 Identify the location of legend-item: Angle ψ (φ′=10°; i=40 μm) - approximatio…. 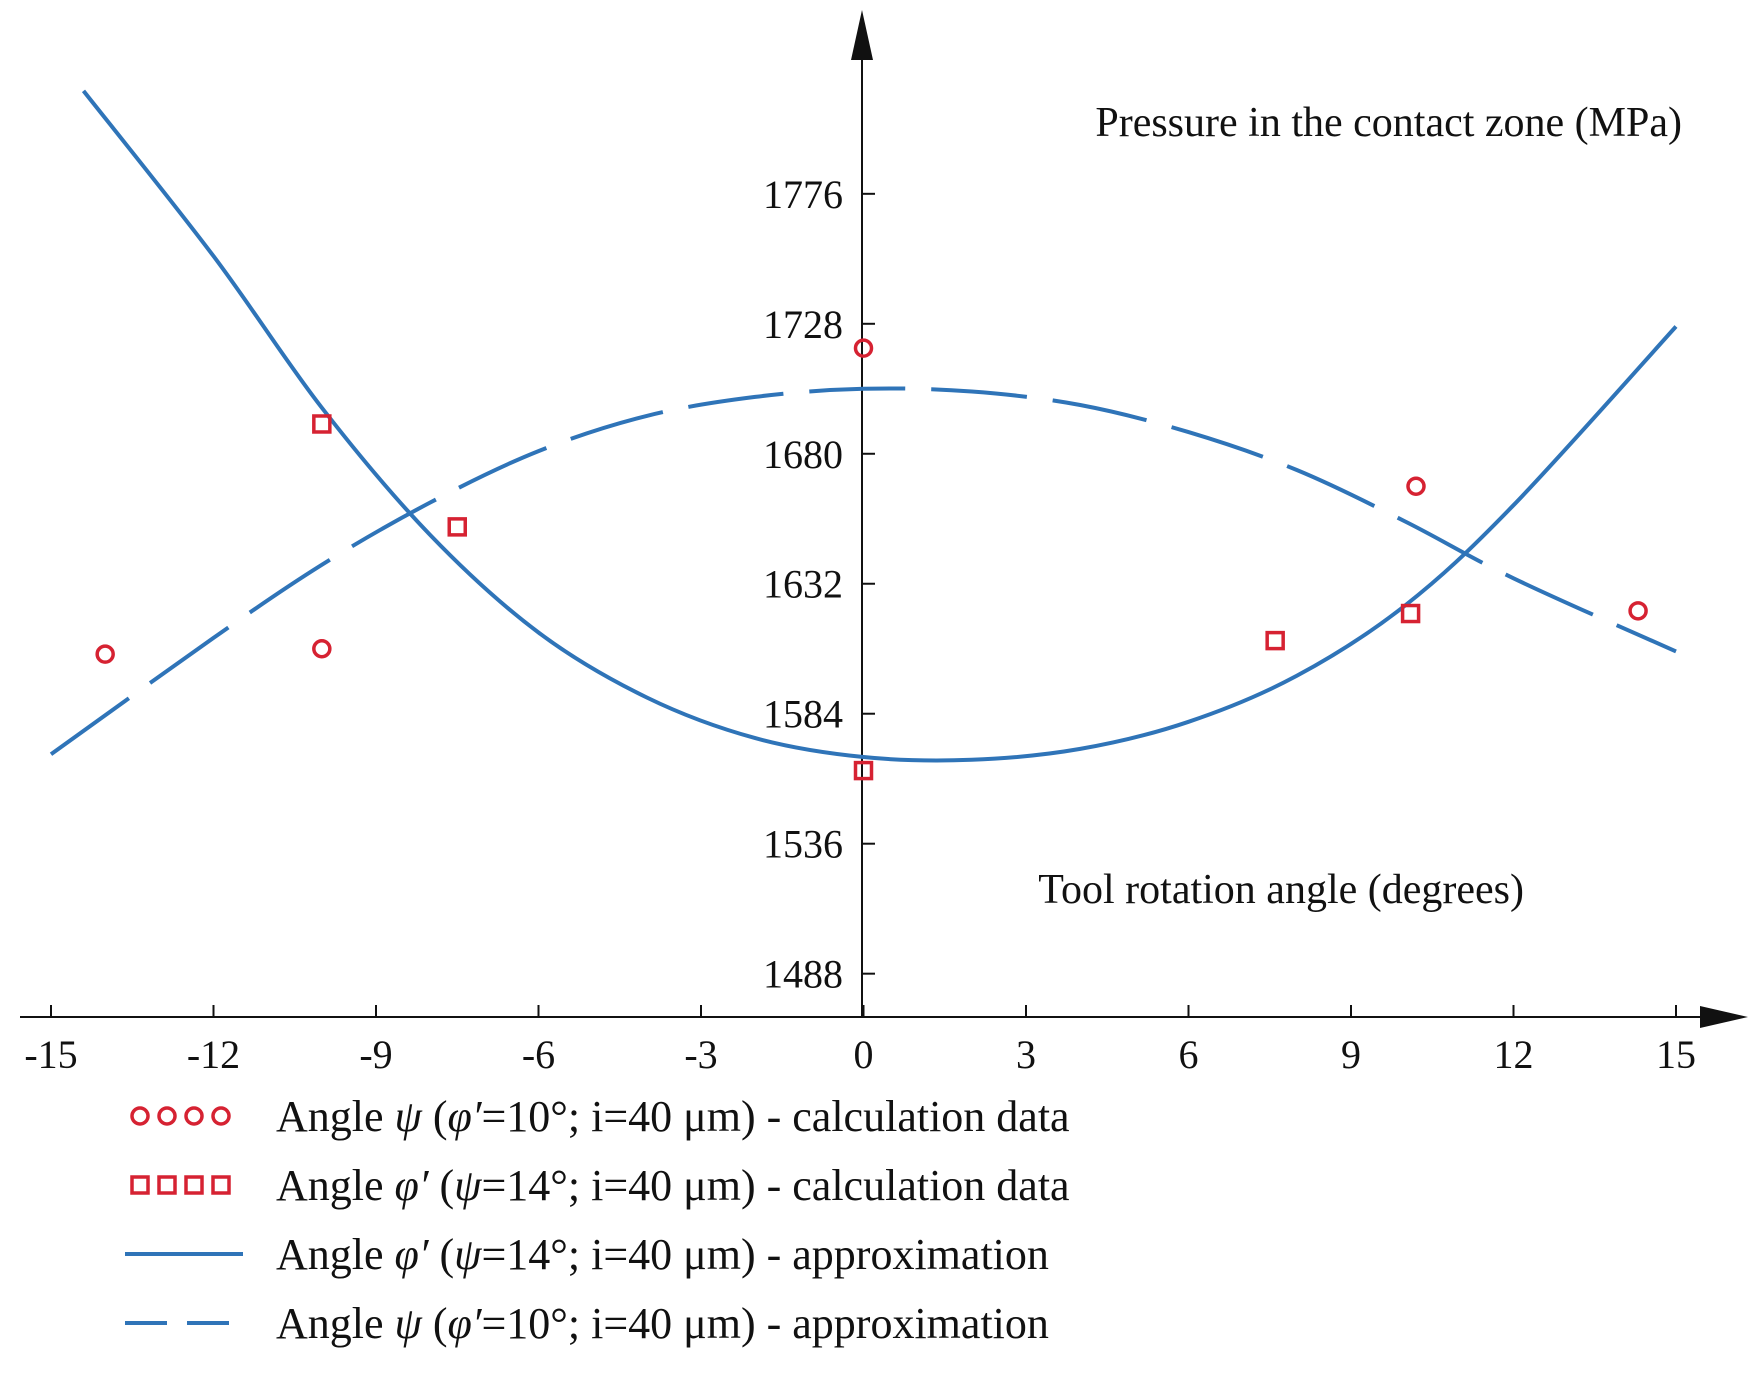
(587, 1323).